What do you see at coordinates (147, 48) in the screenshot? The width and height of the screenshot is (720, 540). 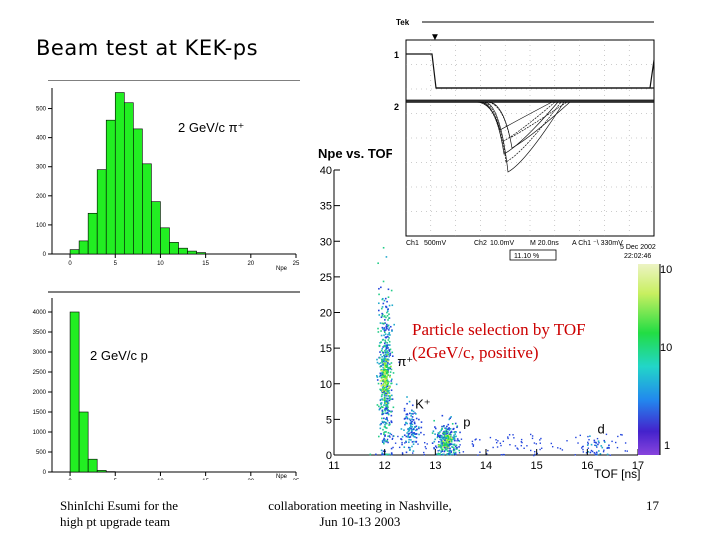 I see `slide-title: Beam test at KEK-ps` at bounding box center [147, 48].